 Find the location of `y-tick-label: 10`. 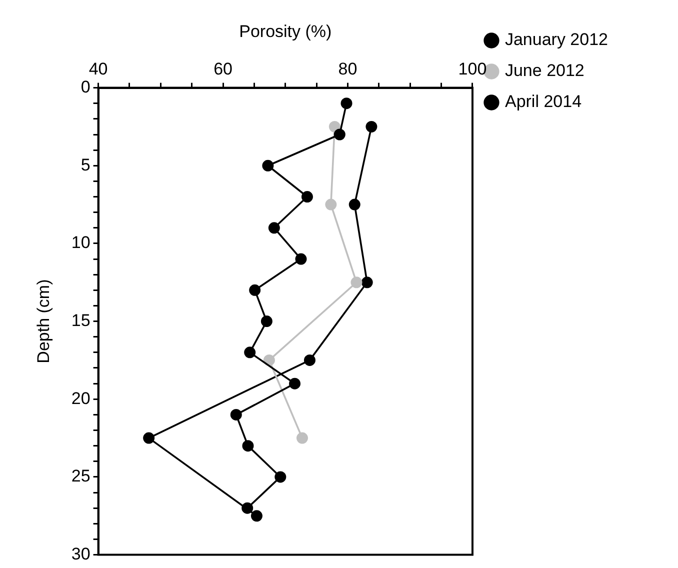

y-tick-label: 10 is located at coordinates (80, 242).